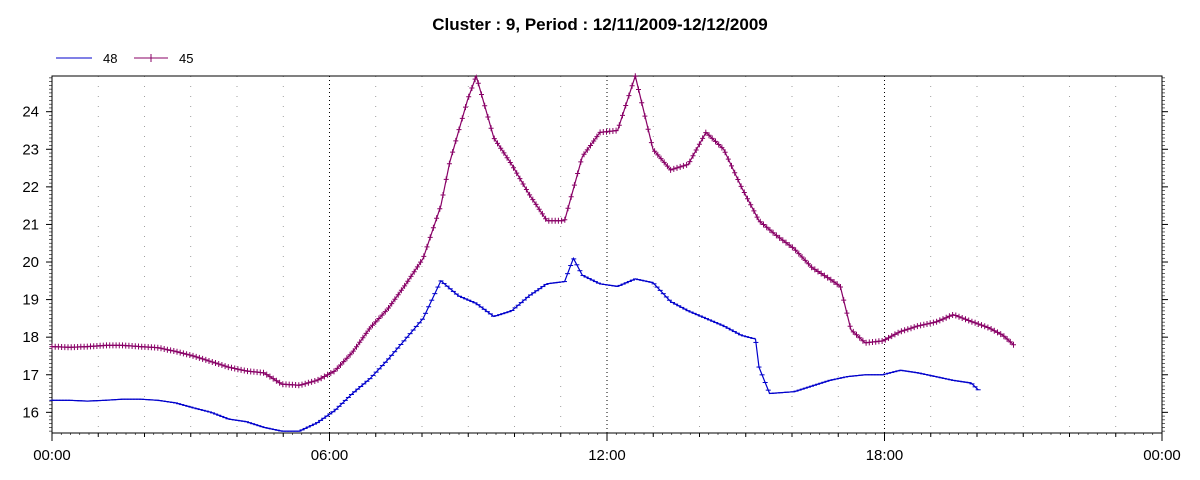  Describe the element at coordinates (330, 455) in the screenshot. I see `x-tick-label: 06:00` at that location.